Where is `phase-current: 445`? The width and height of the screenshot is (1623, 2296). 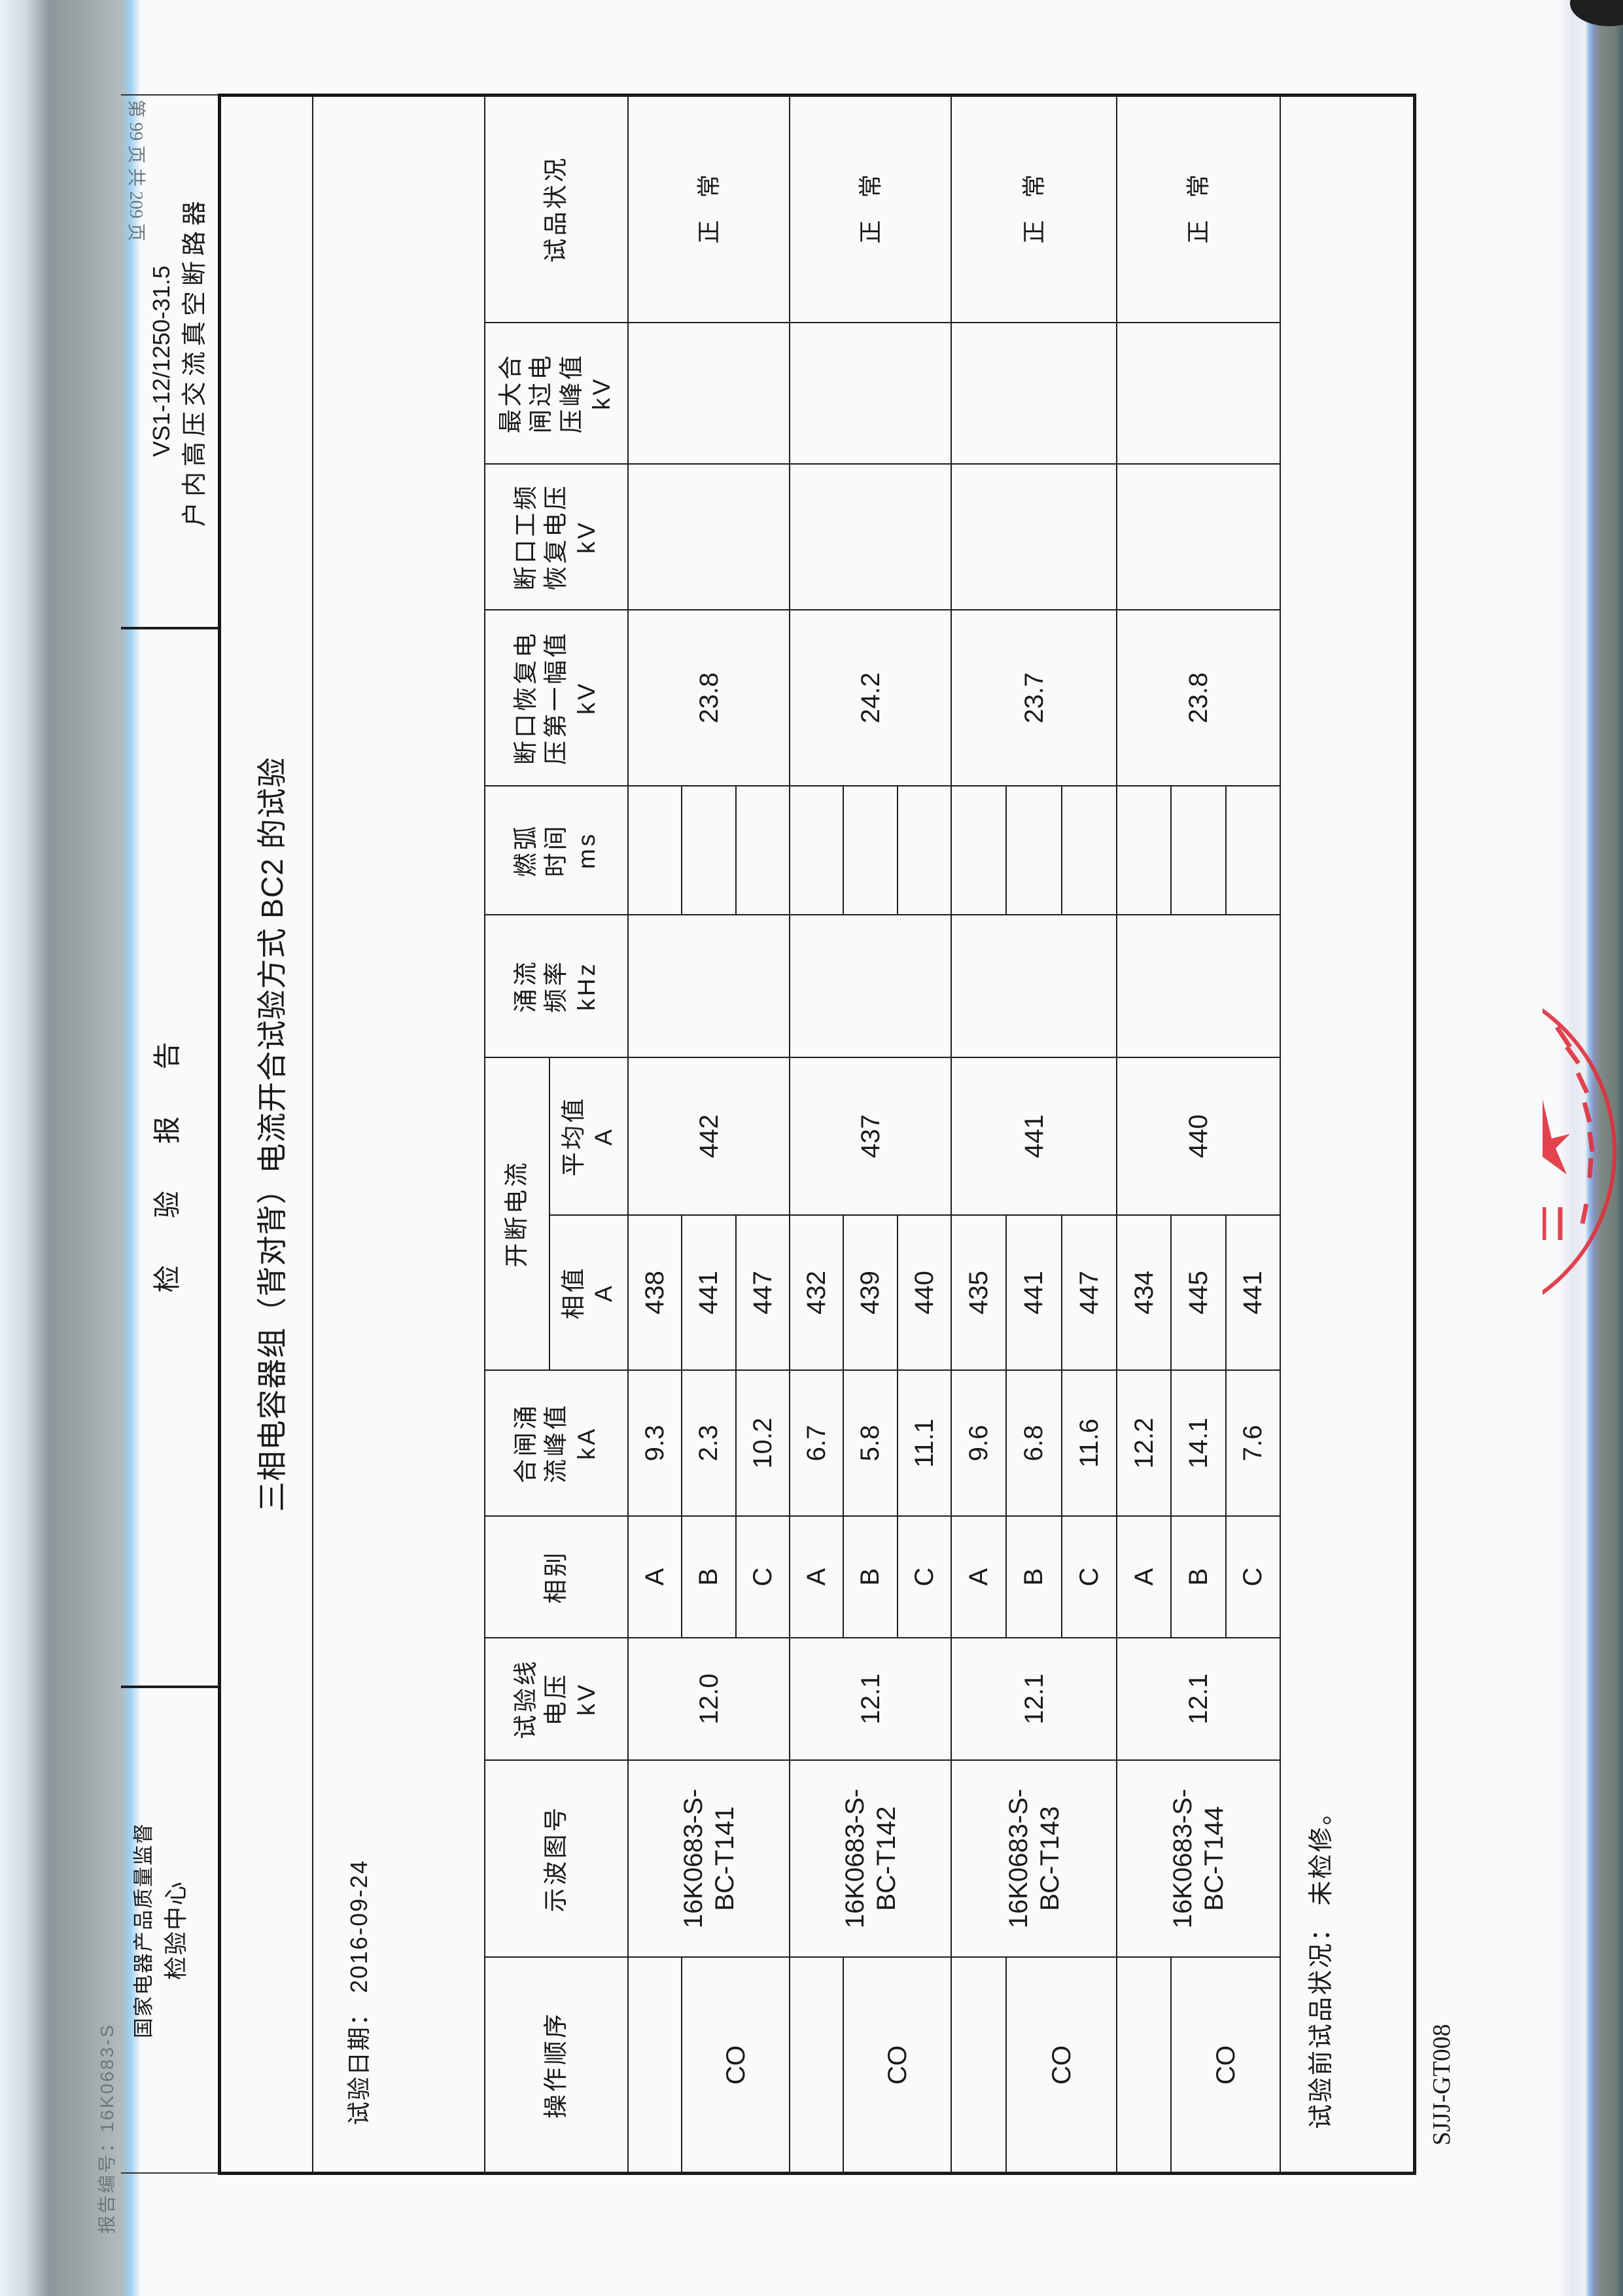 phase-current: 445 is located at coordinates (1198, 1292).